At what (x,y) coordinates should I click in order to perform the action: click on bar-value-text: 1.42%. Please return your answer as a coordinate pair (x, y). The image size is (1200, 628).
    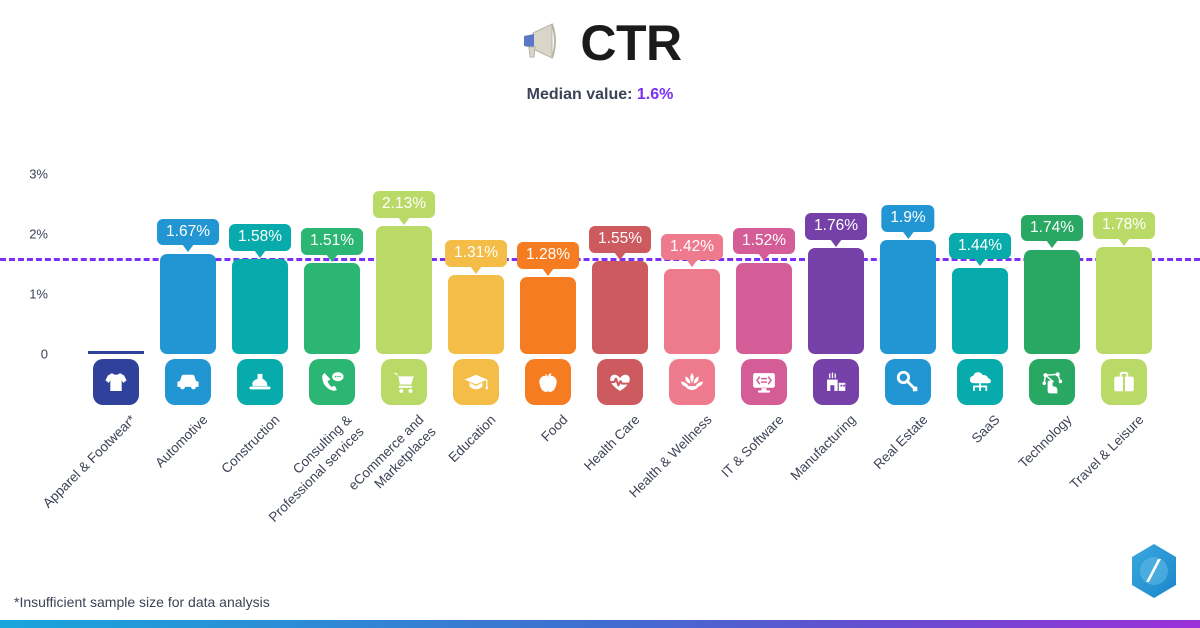
    Looking at the image, I should click on (692, 246).